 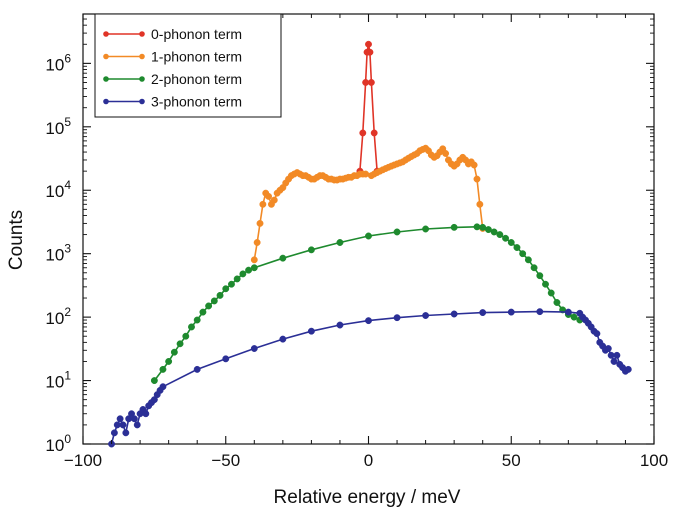 What do you see at coordinates (58, 62) in the screenshot?
I see `y-tick-label: 10⁶` at bounding box center [58, 62].